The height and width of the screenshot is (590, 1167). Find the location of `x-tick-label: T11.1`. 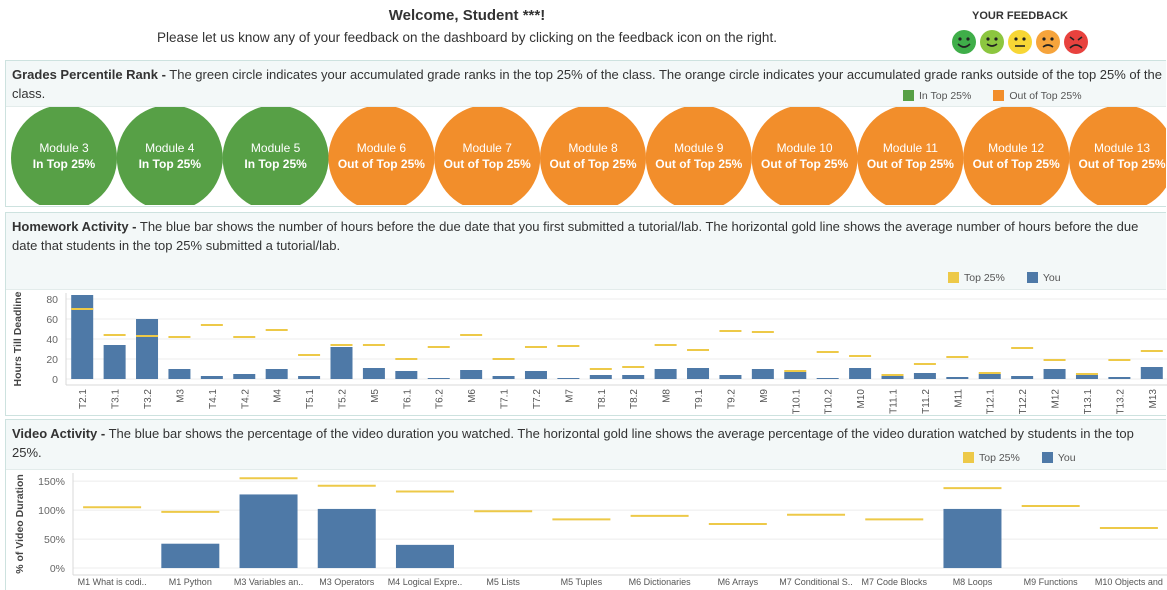

x-tick-label: T11.1 is located at coordinates (894, 401).